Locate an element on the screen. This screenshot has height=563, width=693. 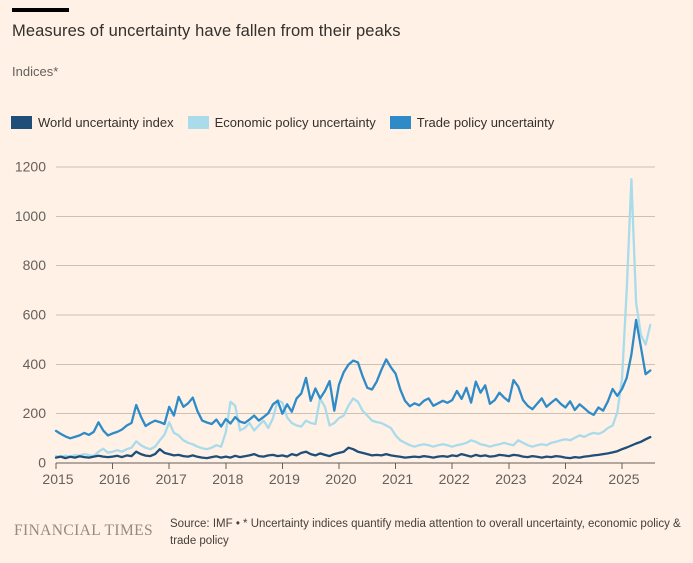
x-tick-label: 2018 is located at coordinates (227, 479).